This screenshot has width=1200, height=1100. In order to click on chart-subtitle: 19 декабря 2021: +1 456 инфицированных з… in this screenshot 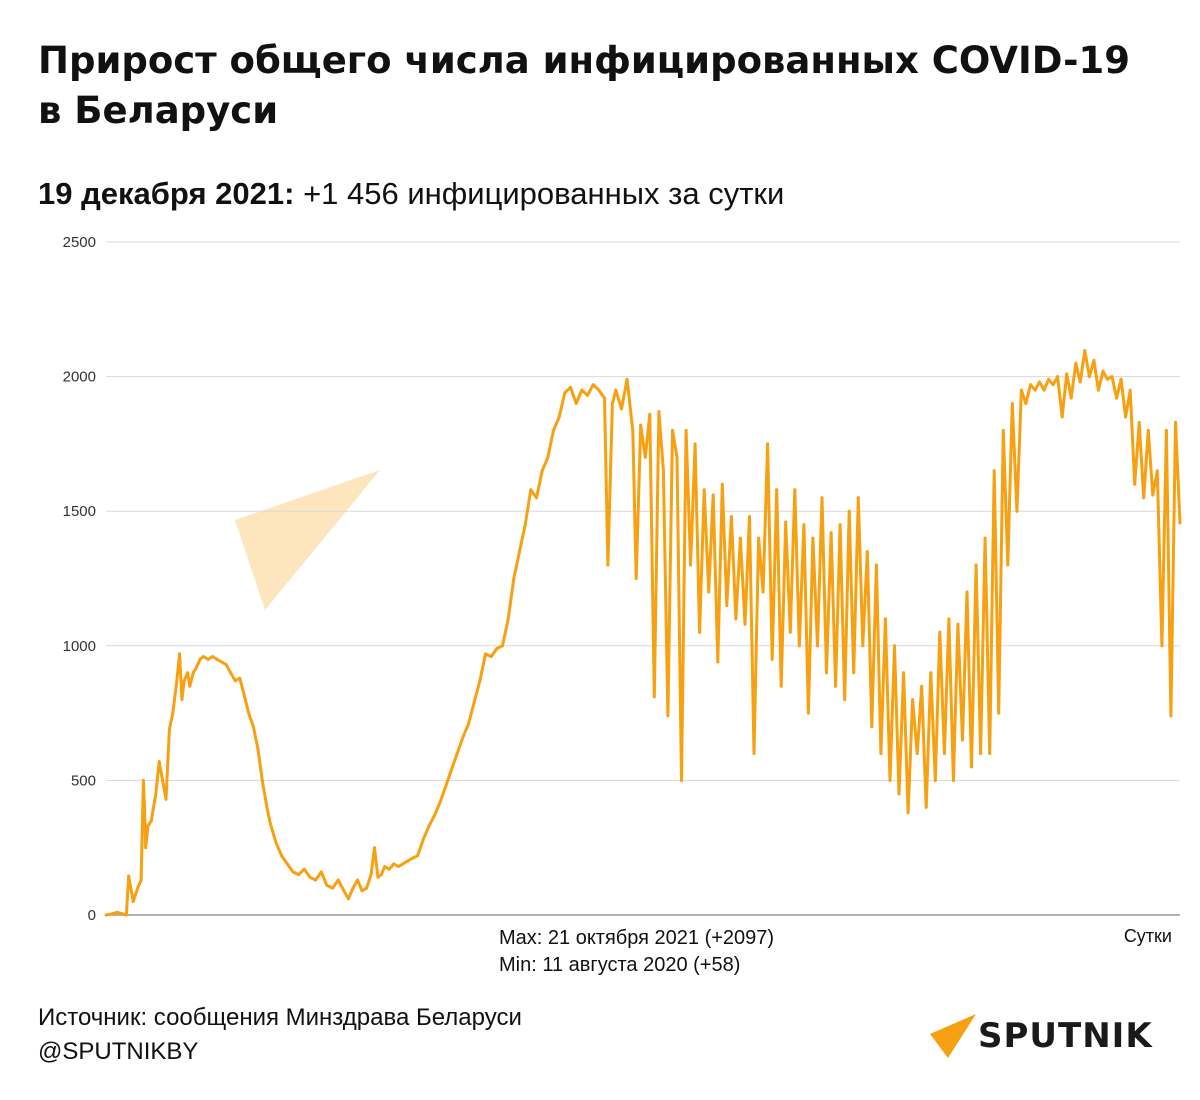, I will do `click(411, 194)`.